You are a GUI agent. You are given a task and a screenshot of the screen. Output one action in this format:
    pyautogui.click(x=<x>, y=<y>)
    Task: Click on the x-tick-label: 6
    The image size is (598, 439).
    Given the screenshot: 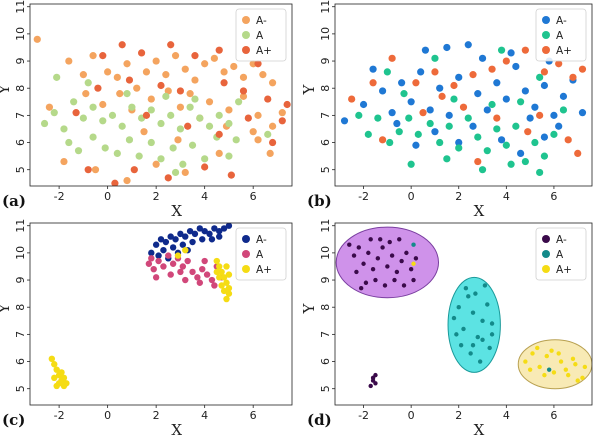 What is the action you would take?
    pyautogui.click(x=553, y=196)
    